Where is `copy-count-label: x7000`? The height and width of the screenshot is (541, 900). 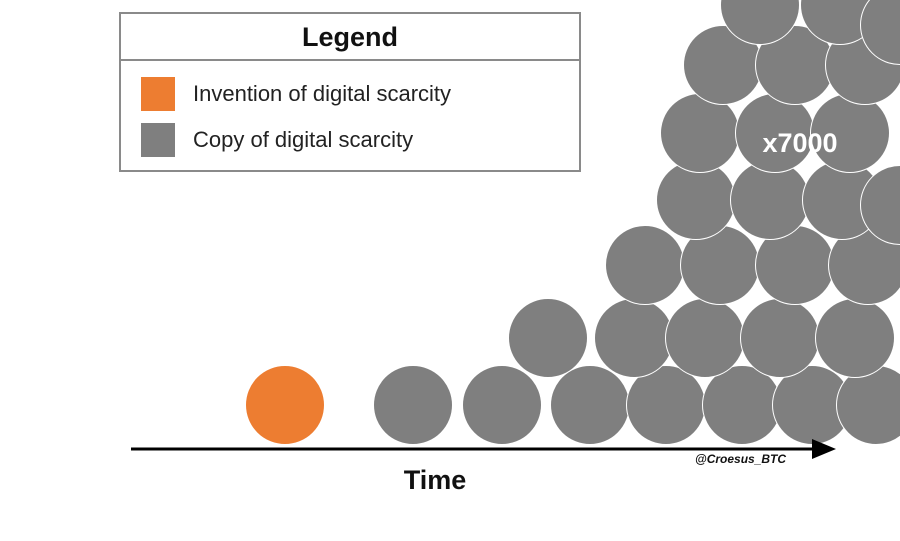 copy-count-label: x7000 is located at coordinates (800, 143).